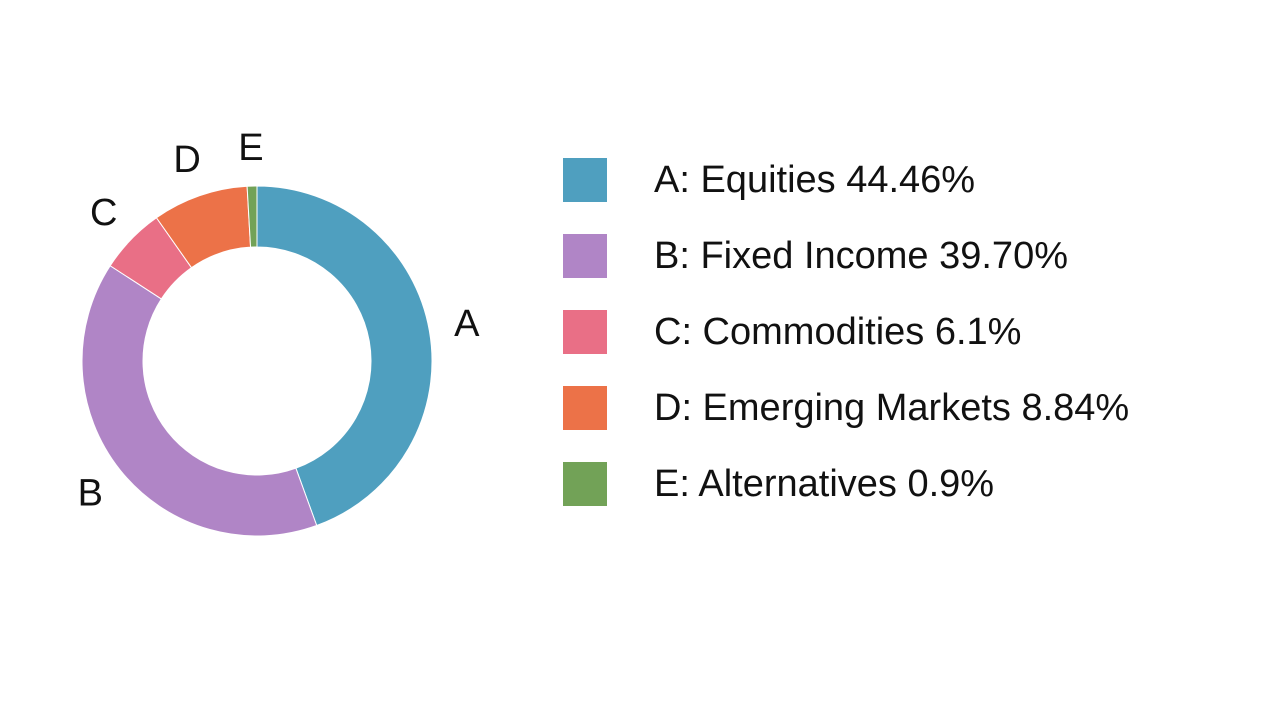  Describe the element at coordinates (252, 216) in the screenshot. I see `slice-e` at that location.